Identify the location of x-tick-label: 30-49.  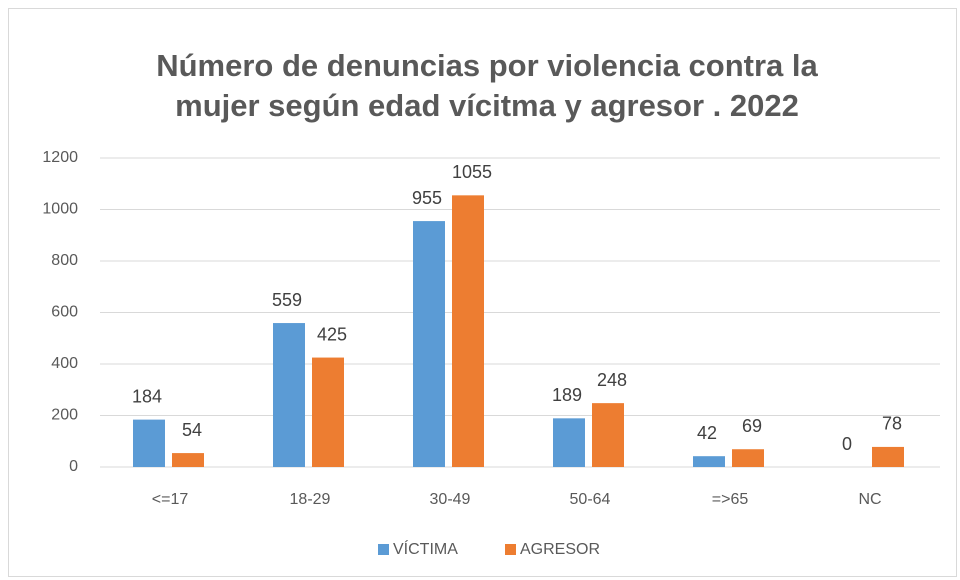
(450, 499).